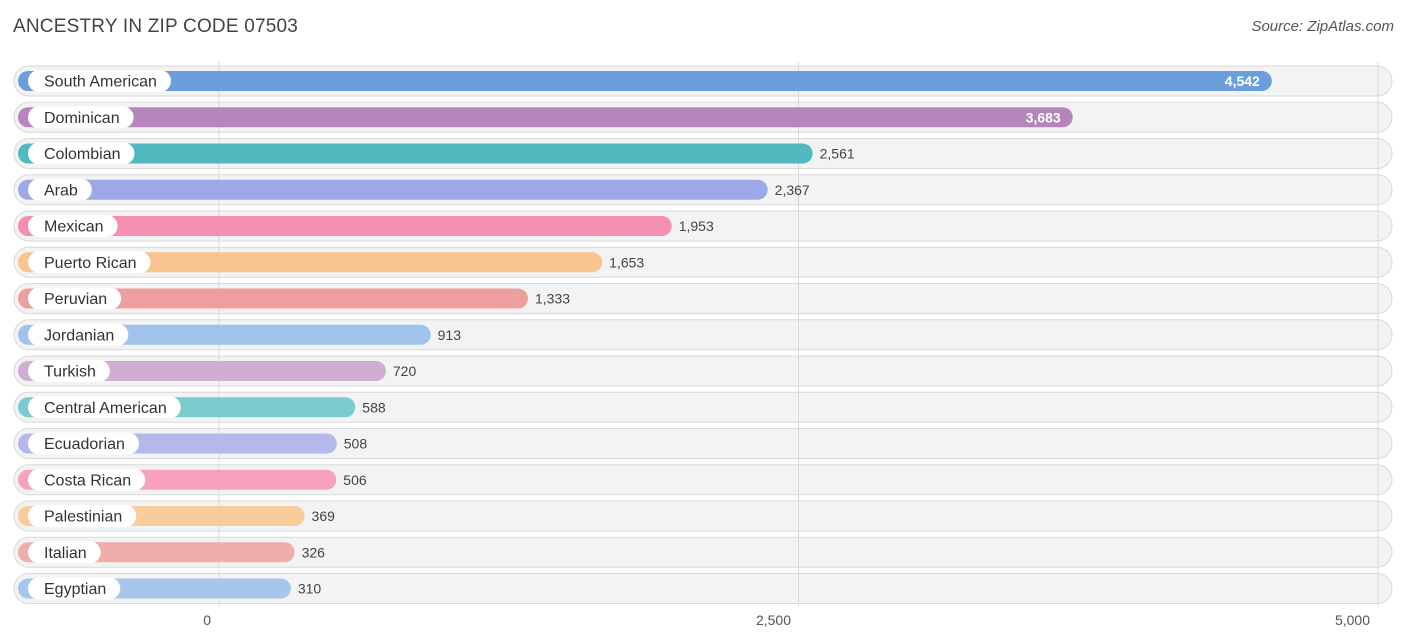  I want to click on value-label: 3,683, so click(1043, 117).